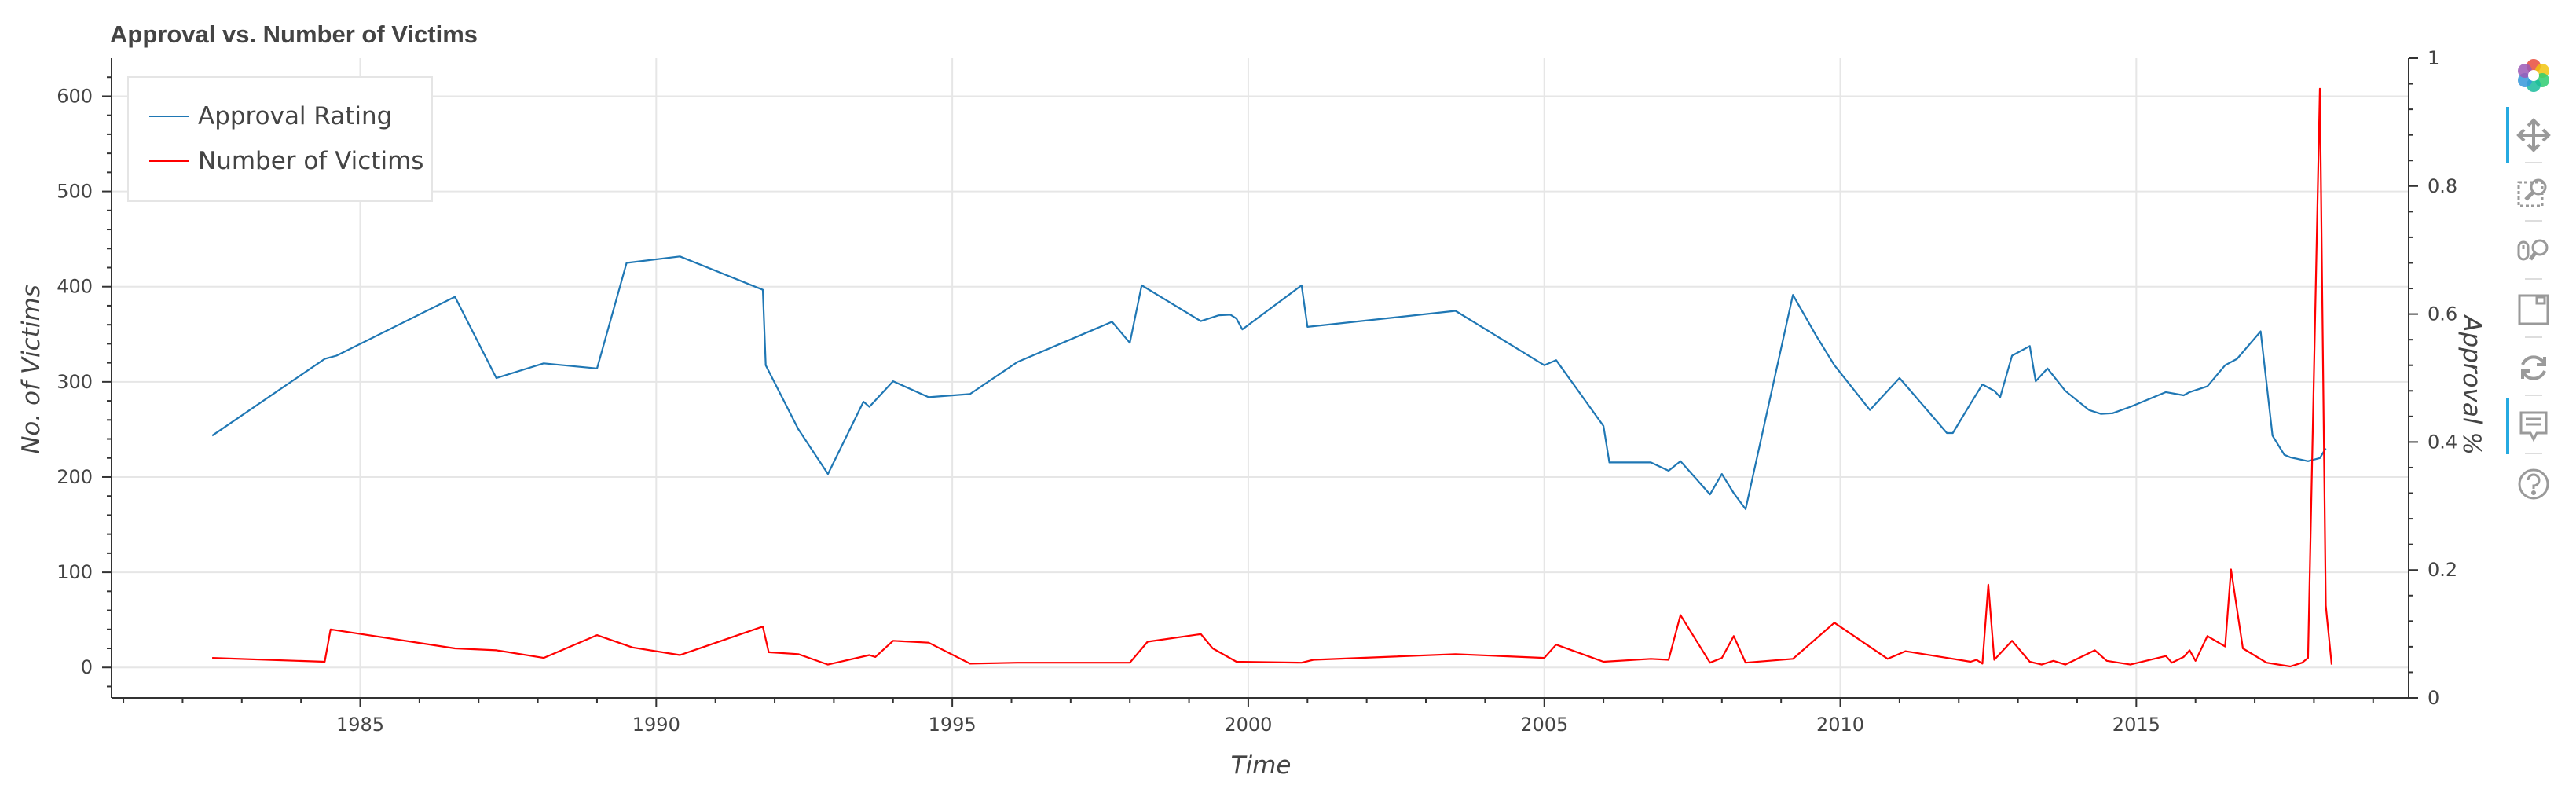 The image size is (2576, 793). What do you see at coordinates (2136, 725) in the screenshot?
I see `x-tick-label: 2015` at bounding box center [2136, 725].